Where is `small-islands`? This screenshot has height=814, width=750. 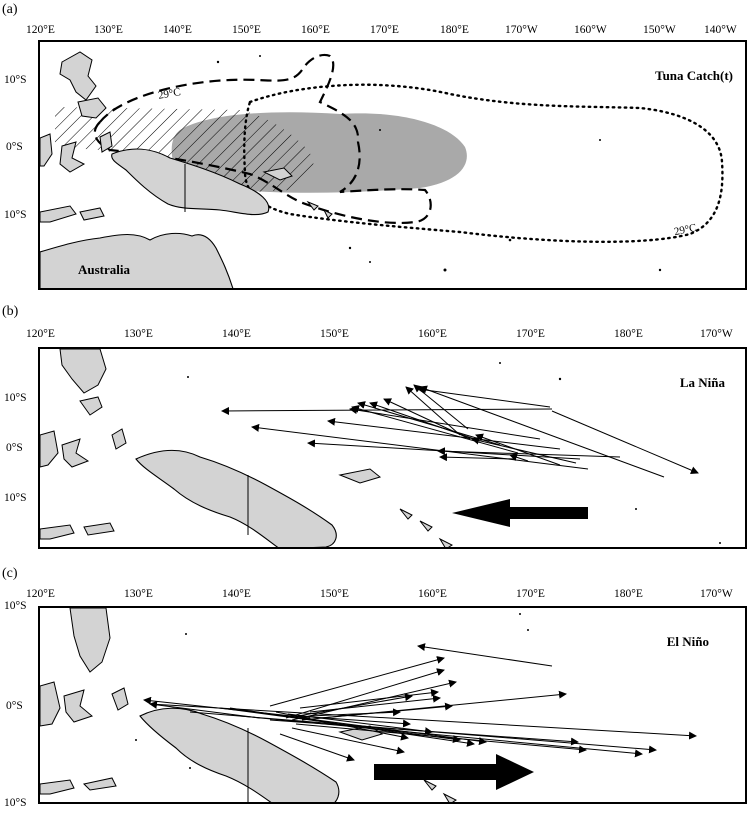 small-islands is located at coordinates (332, 691).